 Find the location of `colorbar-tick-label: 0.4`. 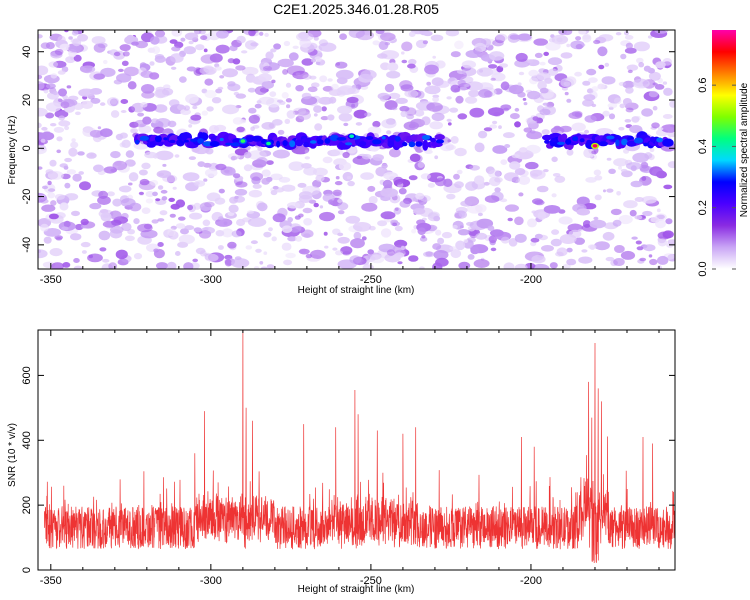

colorbar-tick-label: 0.4 is located at coordinates (703, 146).